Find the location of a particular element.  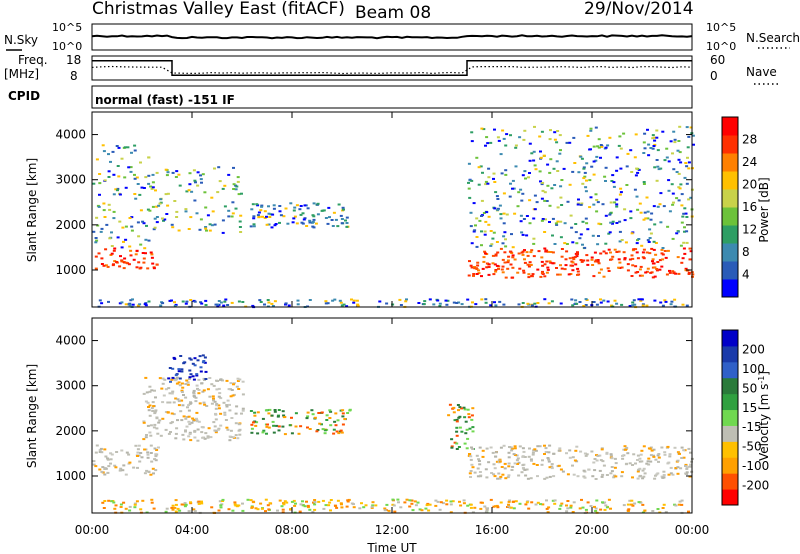

colorbar-tick-label: -50 is located at coordinates (752, 447).